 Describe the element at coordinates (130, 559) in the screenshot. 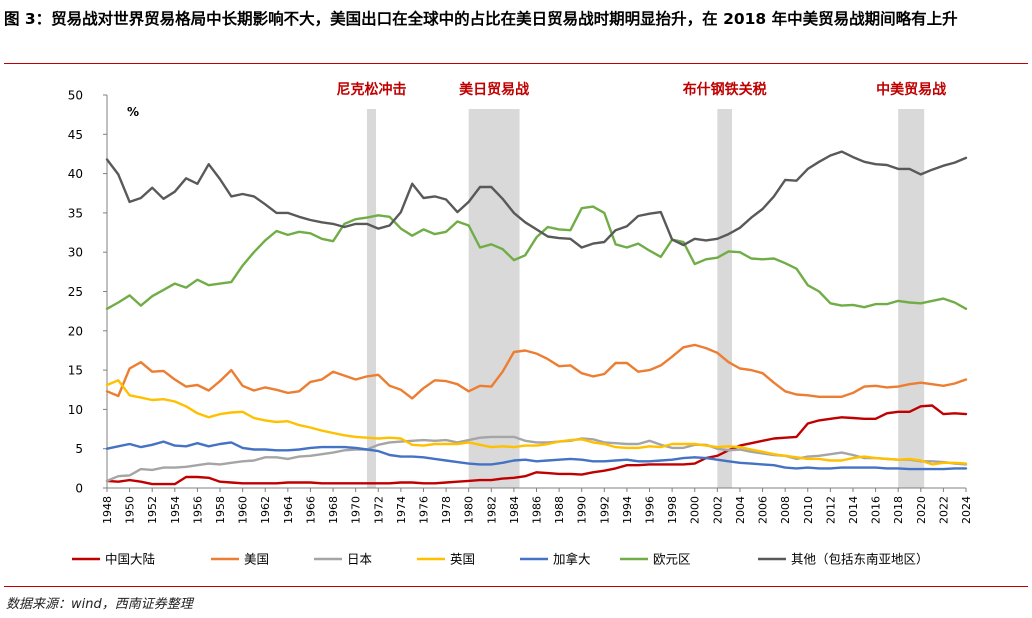

I see `legend-label-china: 中国大陆` at that location.